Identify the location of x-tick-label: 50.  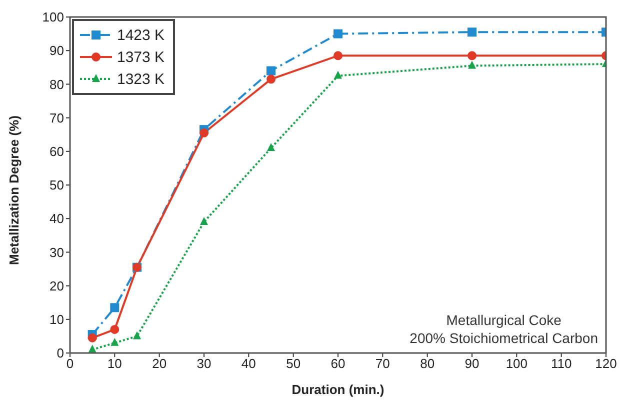
(293, 364).